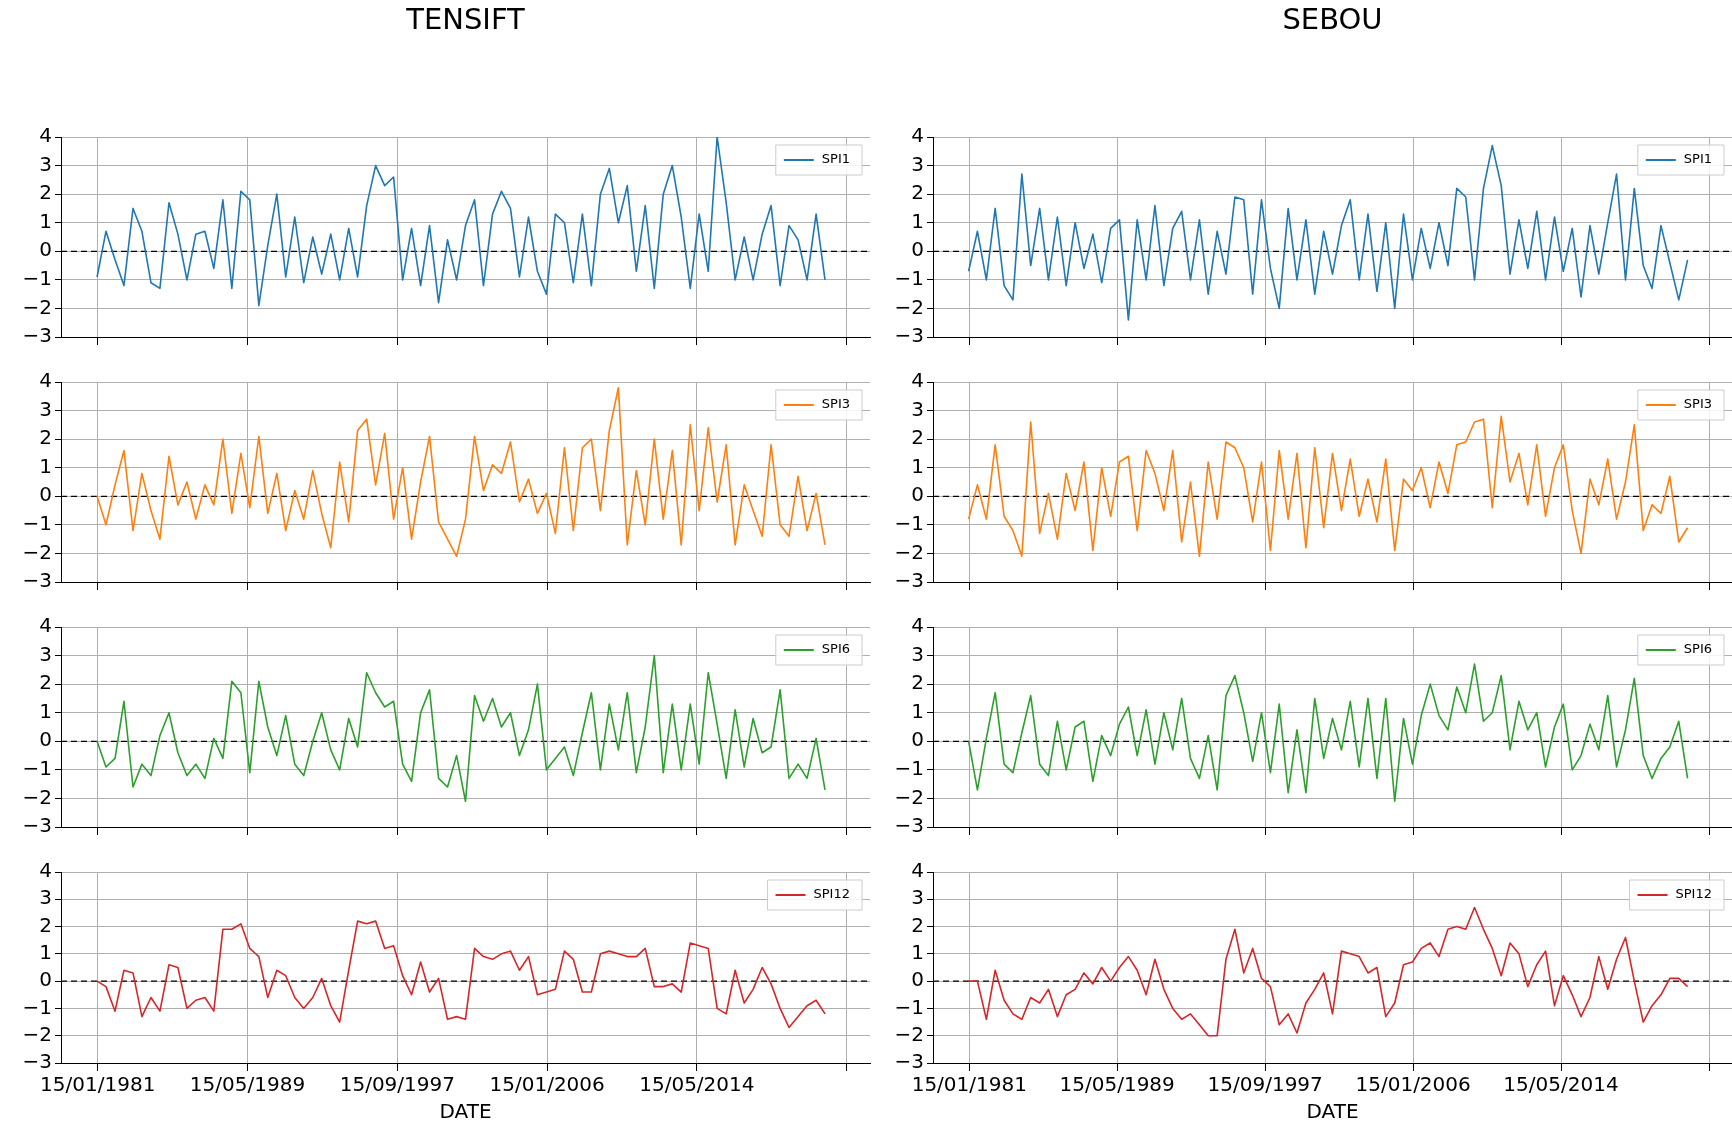  I want to click on chart-title: TENSIFT, so click(465, 19).